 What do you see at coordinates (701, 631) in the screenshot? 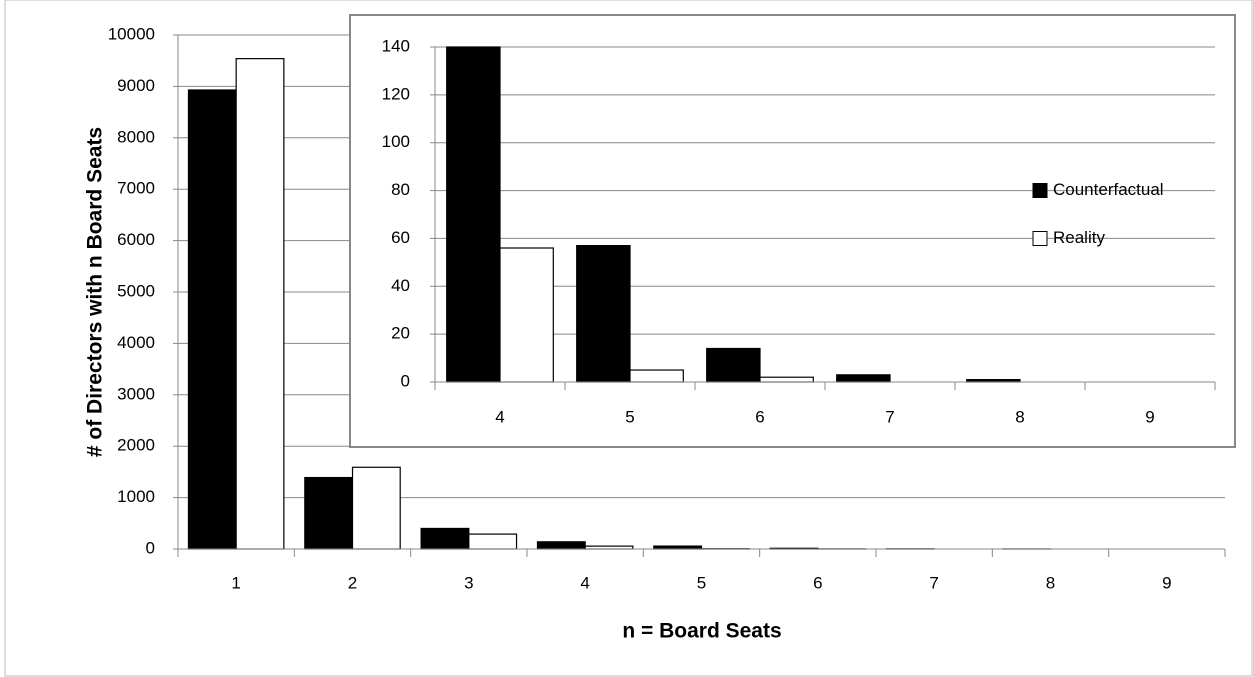
I see `x-axis-label: n = Board Seats` at bounding box center [701, 631].